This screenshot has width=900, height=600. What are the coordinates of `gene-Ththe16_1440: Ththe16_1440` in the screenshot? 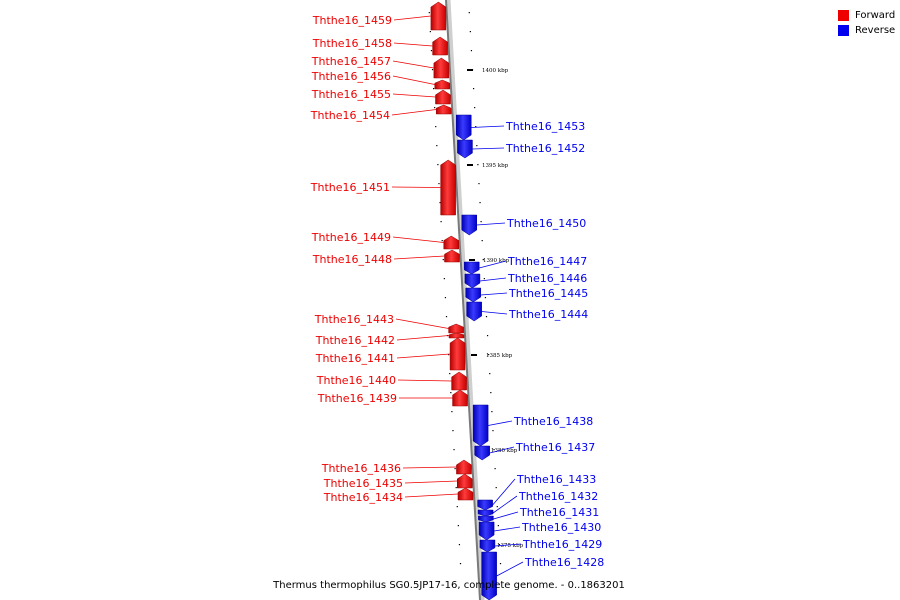 It's located at (391, 381).